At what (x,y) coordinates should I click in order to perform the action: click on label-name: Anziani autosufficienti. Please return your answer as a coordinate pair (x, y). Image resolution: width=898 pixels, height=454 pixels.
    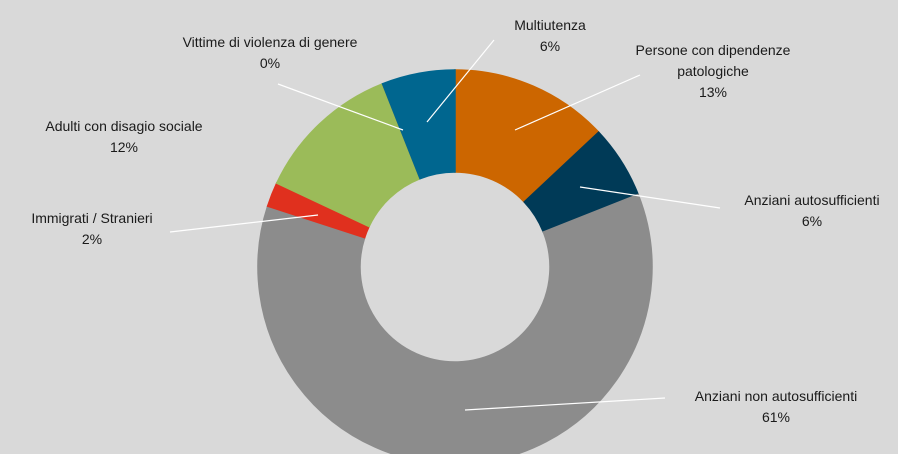
    Looking at the image, I should click on (812, 200).